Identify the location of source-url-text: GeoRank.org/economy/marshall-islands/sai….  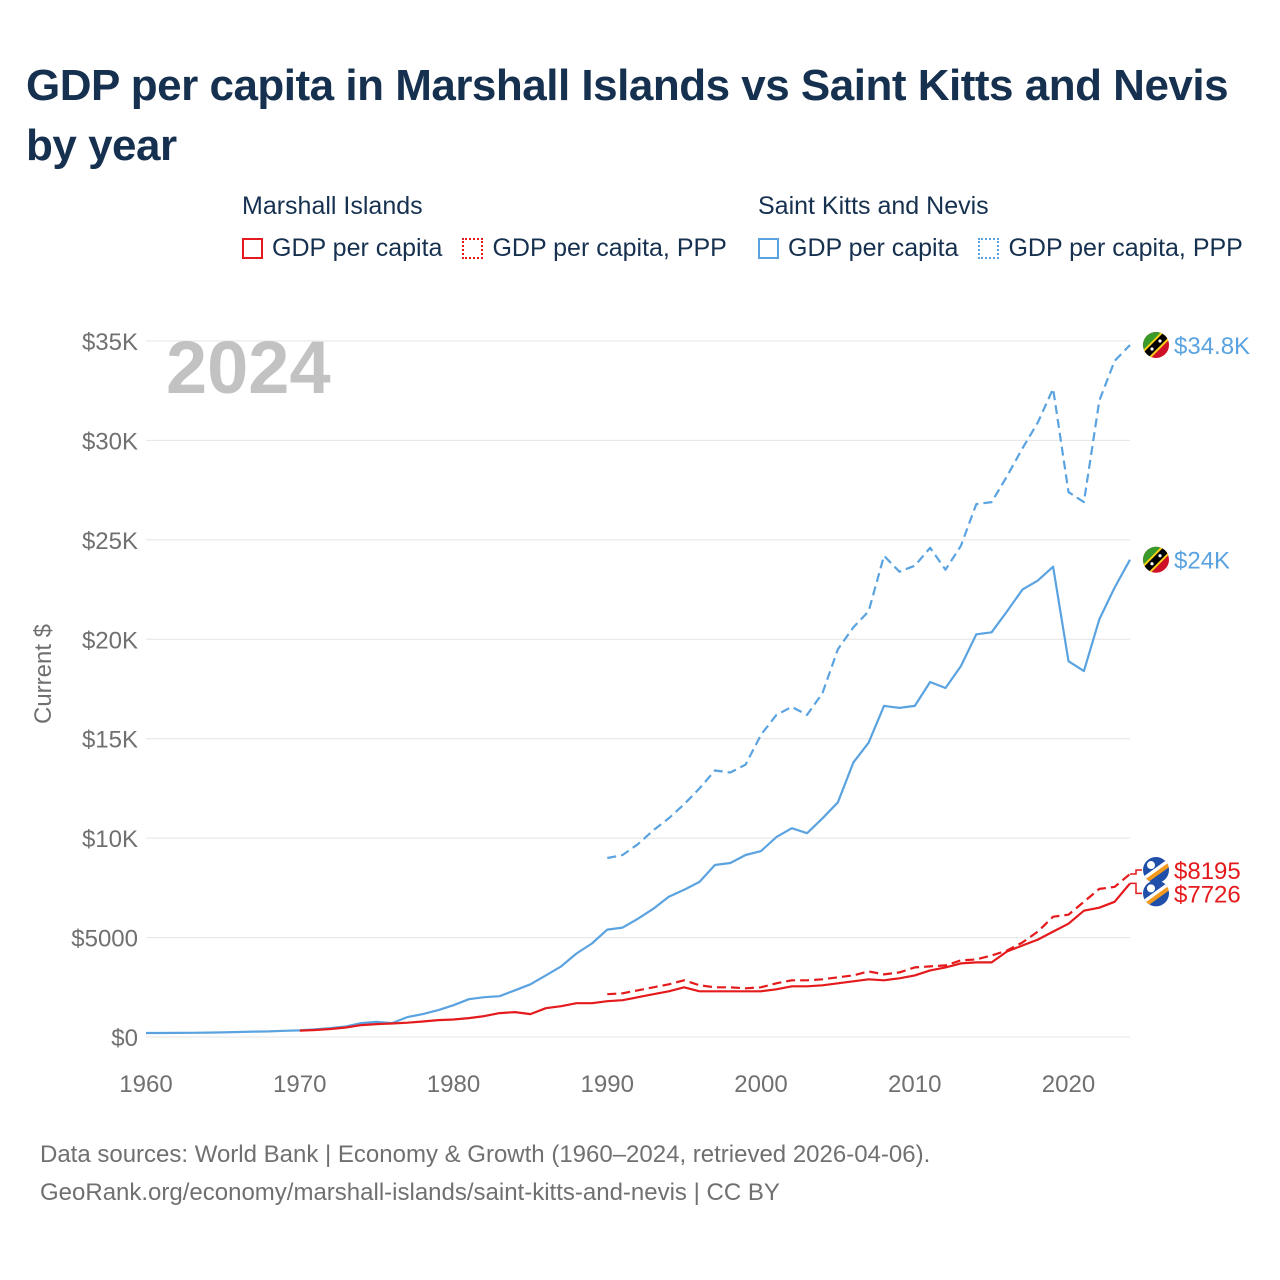
(410, 1192).